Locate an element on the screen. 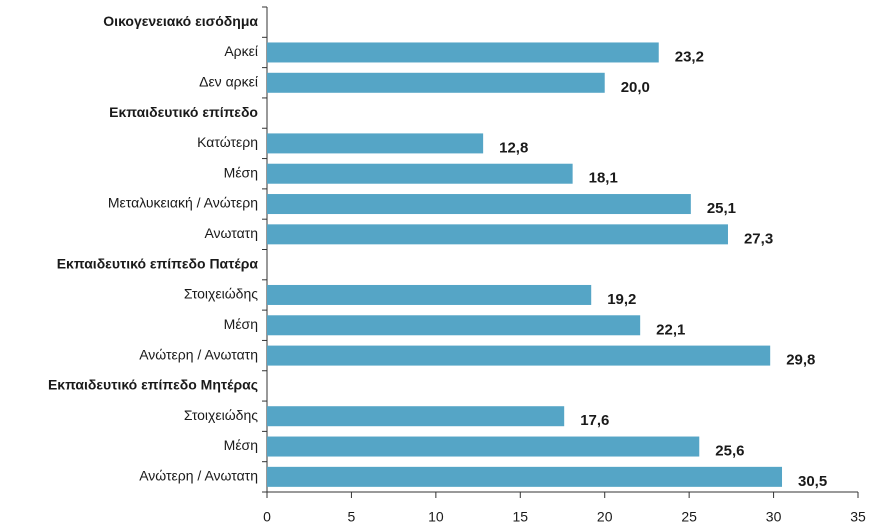 This screenshot has width=880, height=531. value-label: 22,1 is located at coordinates (670, 329).